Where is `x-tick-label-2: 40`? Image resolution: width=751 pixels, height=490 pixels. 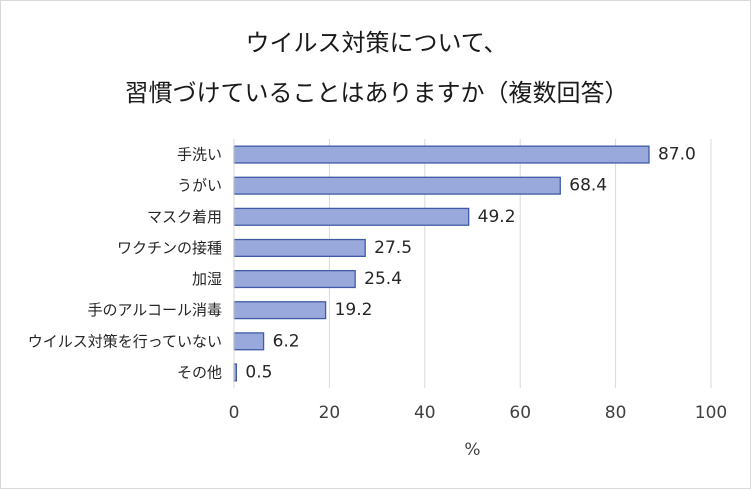
x-tick-label-2: 40 is located at coordinates (425, 413).